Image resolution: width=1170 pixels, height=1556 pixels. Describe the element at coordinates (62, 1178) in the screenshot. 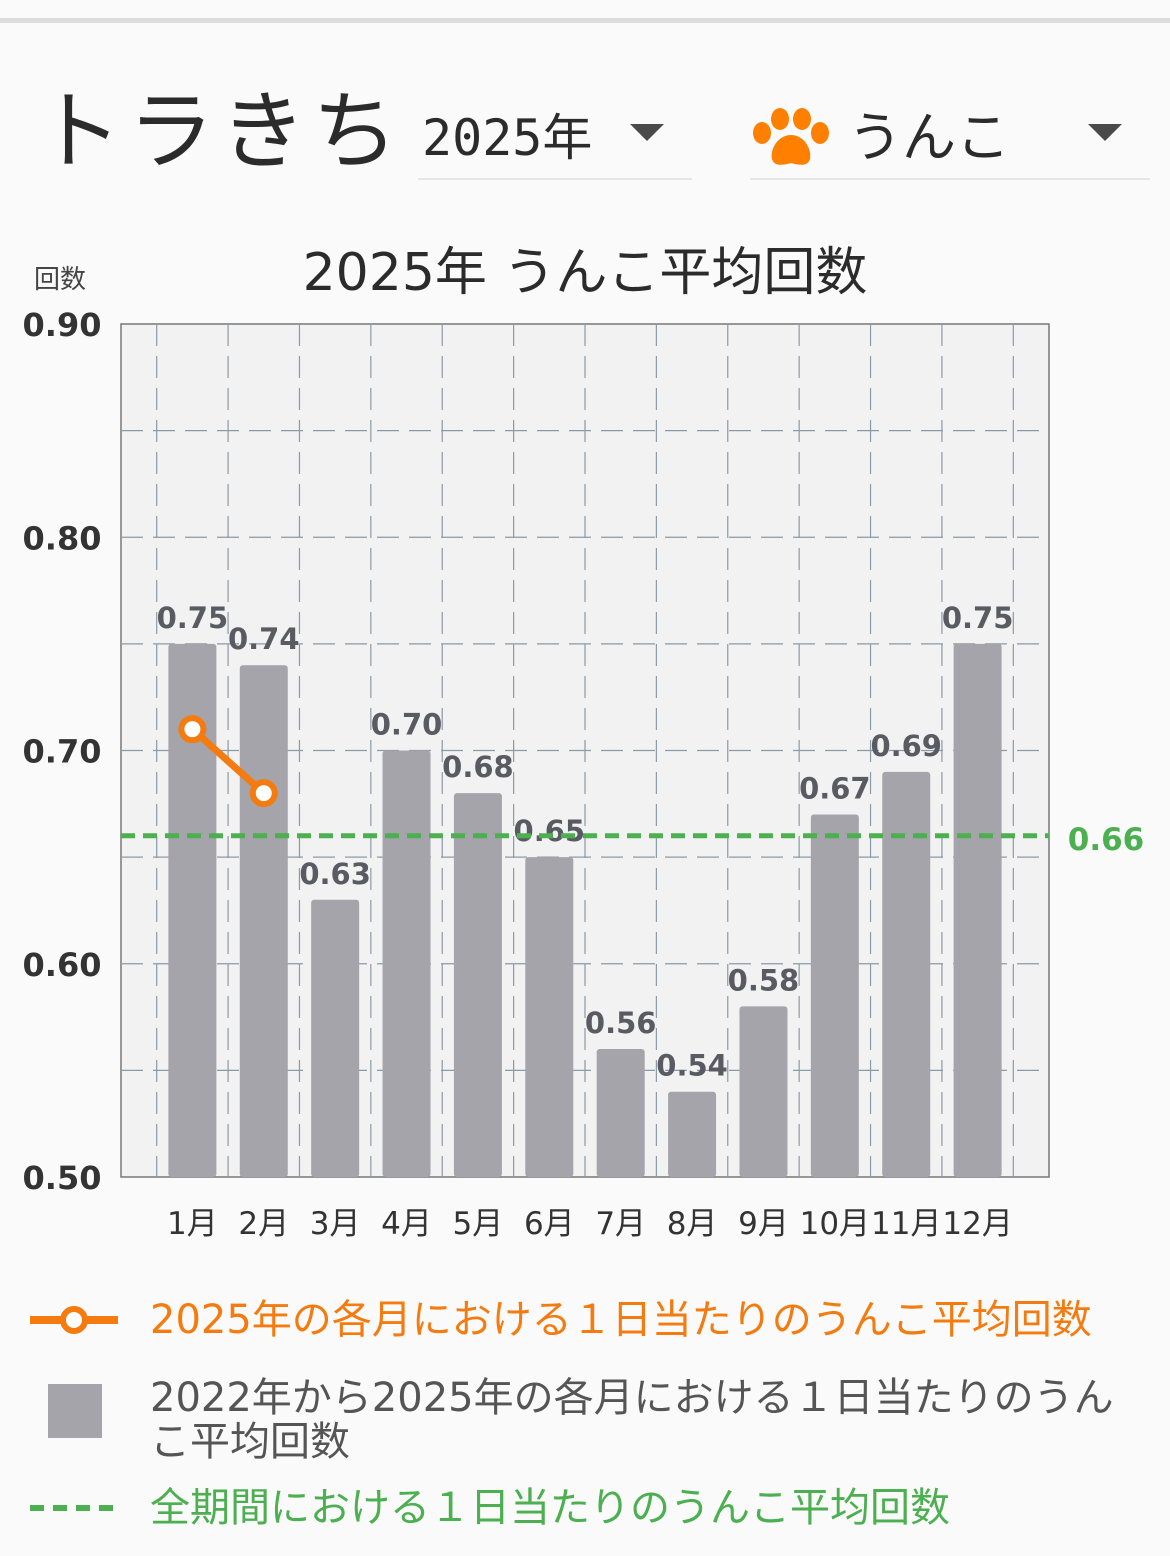

I see `y-tick-label: 0.50` at that location.